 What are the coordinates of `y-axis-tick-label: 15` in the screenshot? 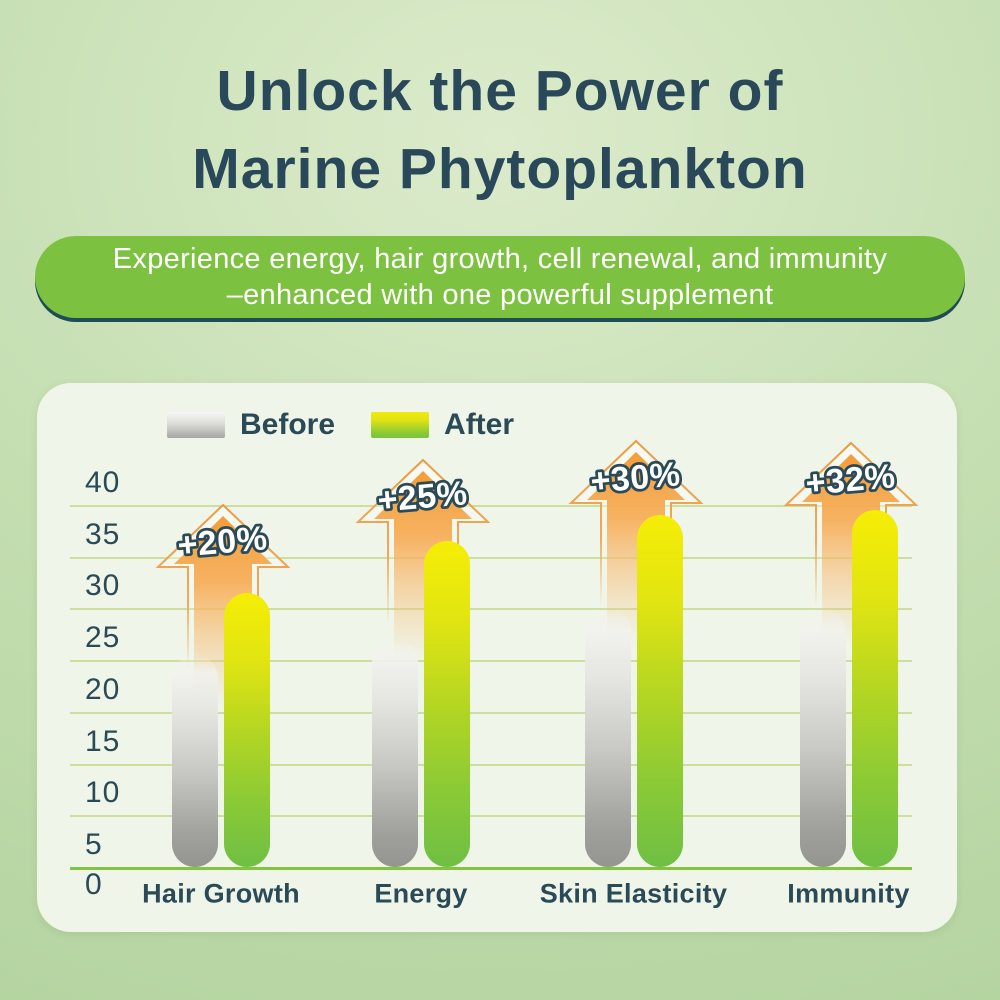 It's located at (103, 741).